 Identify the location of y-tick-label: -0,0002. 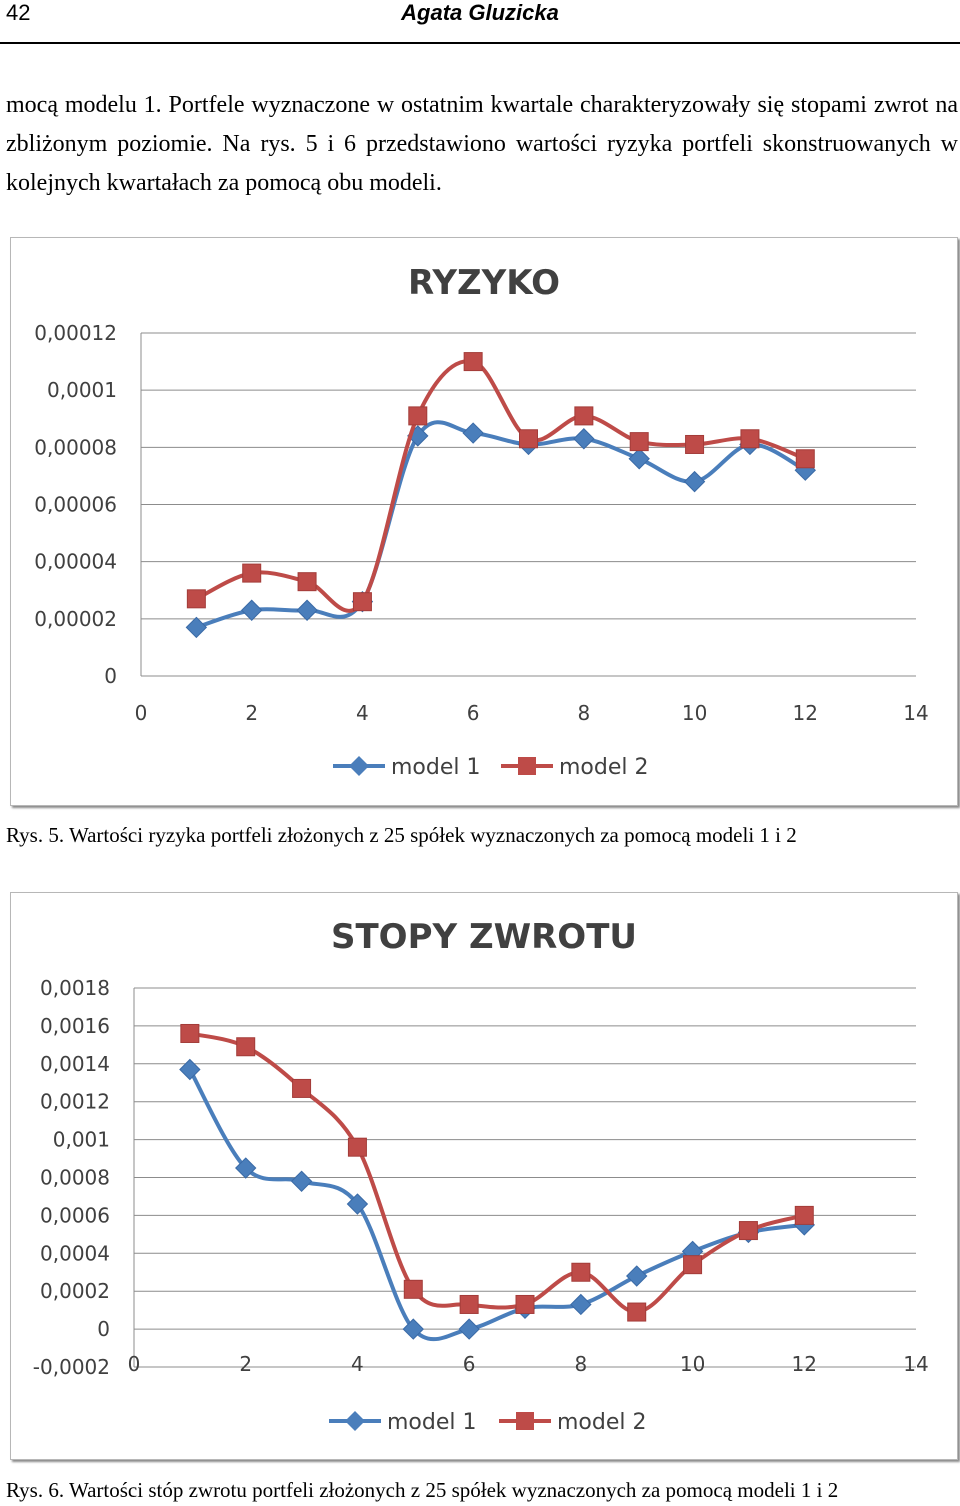
(71, 1367).